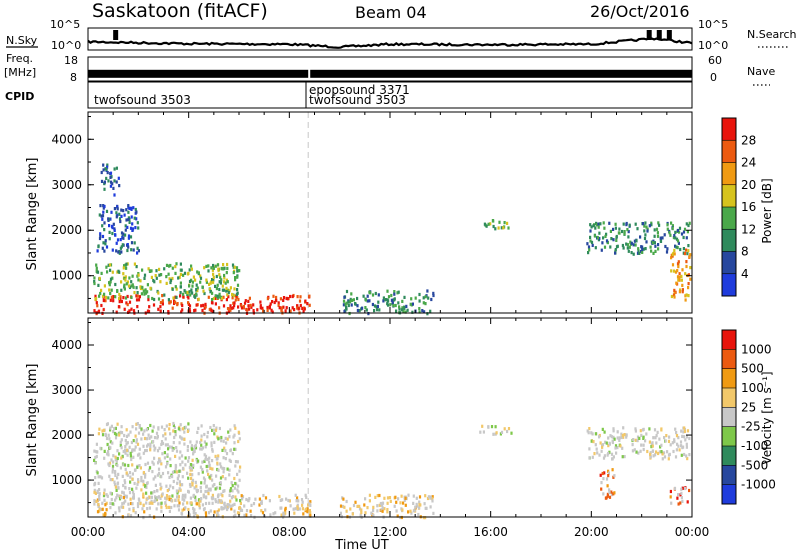 This screenshot has height=554, width=800. I want to click on velocity-tick-label: -100, so click(754, 446).